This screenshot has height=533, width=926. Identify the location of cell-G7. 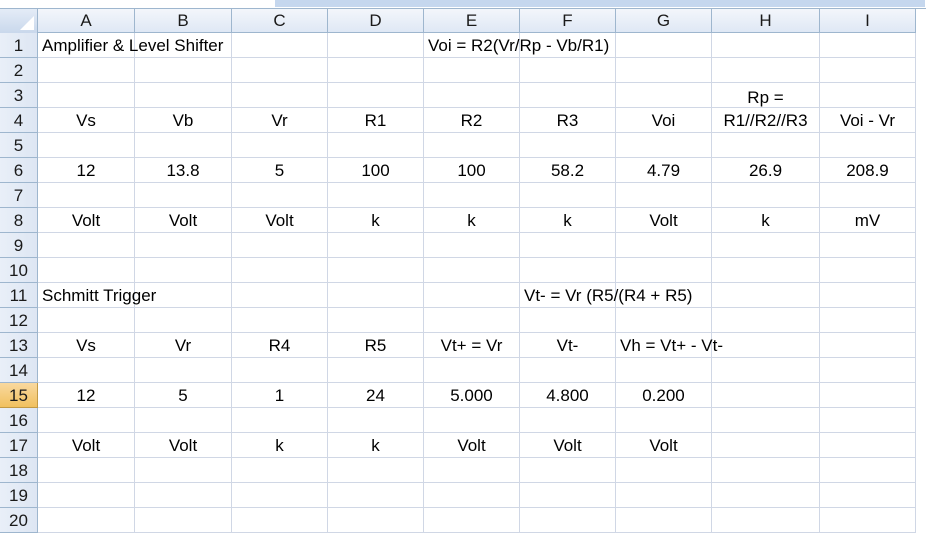
(664, 195).